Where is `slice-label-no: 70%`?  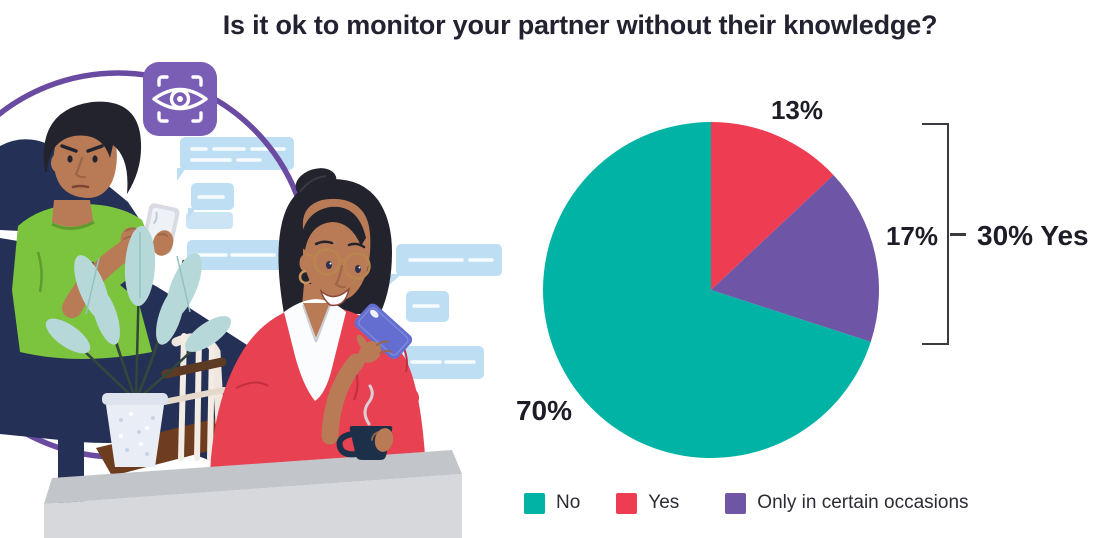
slice-label-no: 70% is located at coordinates (544, 410).